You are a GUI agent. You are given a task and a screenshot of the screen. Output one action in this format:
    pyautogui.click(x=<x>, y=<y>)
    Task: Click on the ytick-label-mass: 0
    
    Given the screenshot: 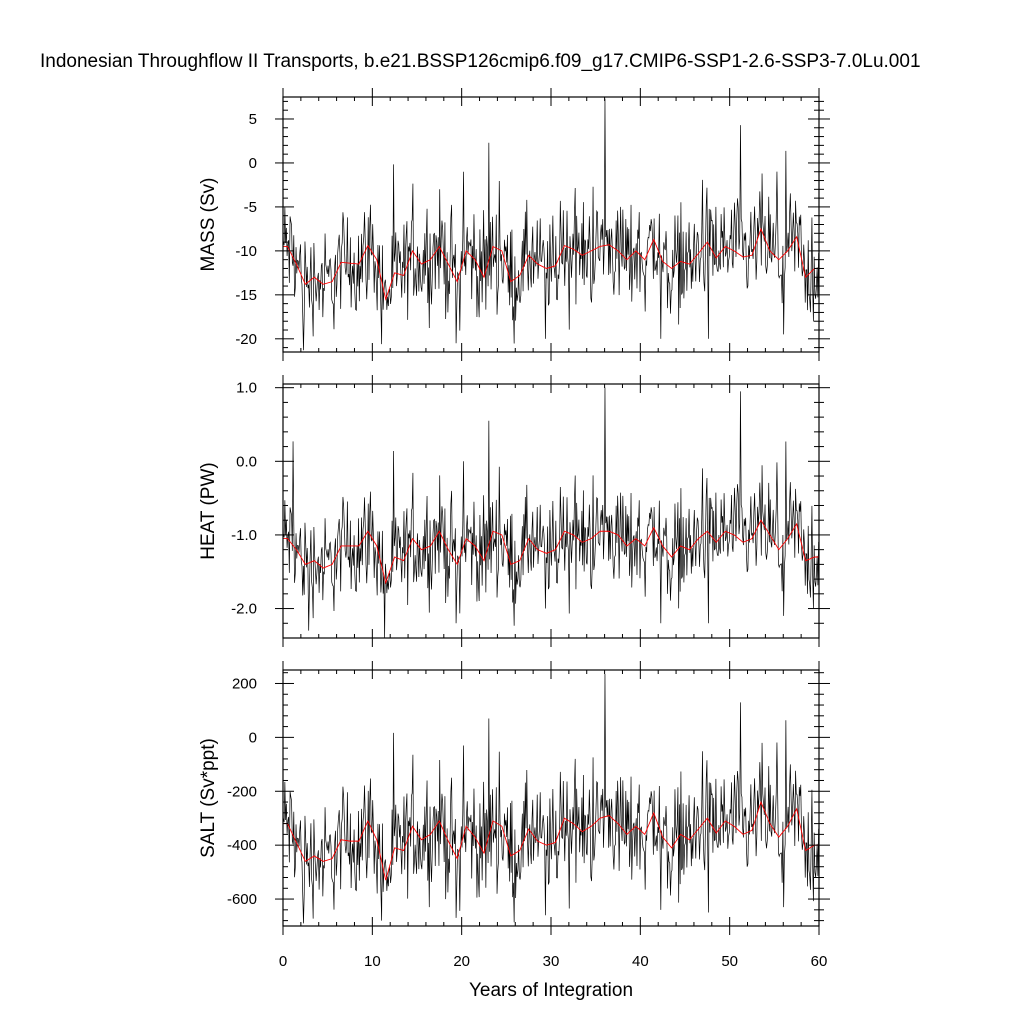 What is the action you would take?
    pyautogui.click(x=253, y=163)
    